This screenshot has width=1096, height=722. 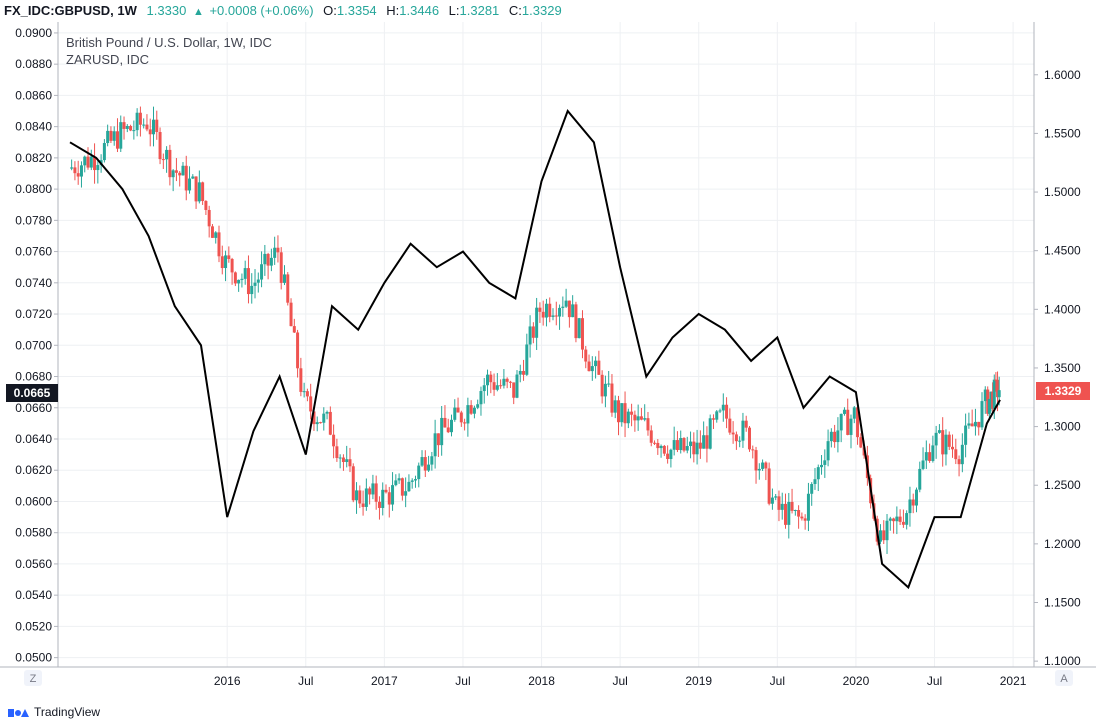 I want to click on right-tick-label: 1.6000, so click(x=1062, y=75).